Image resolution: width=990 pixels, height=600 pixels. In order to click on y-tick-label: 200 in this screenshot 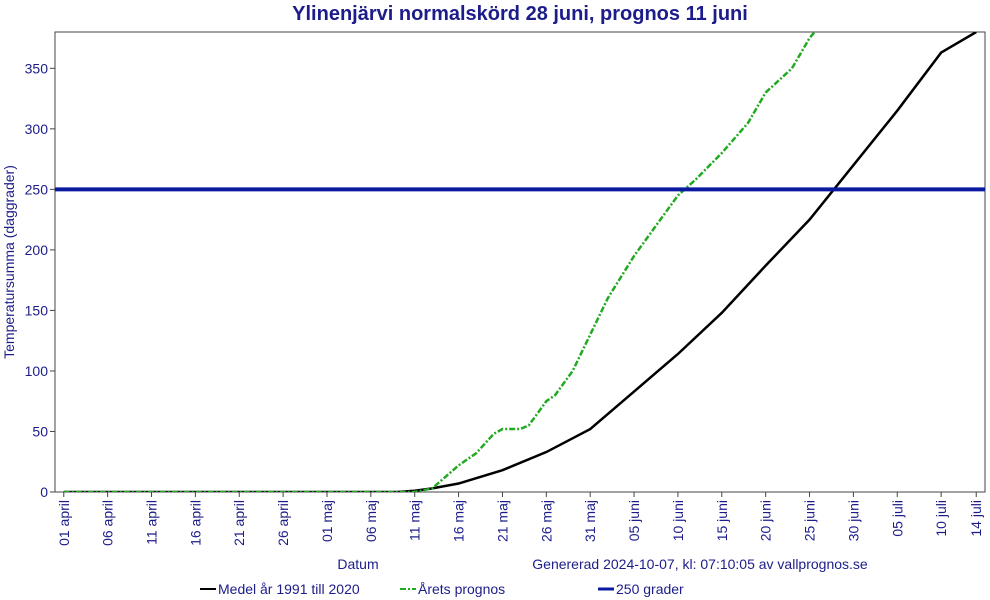, I will do `click(37, 250)`.